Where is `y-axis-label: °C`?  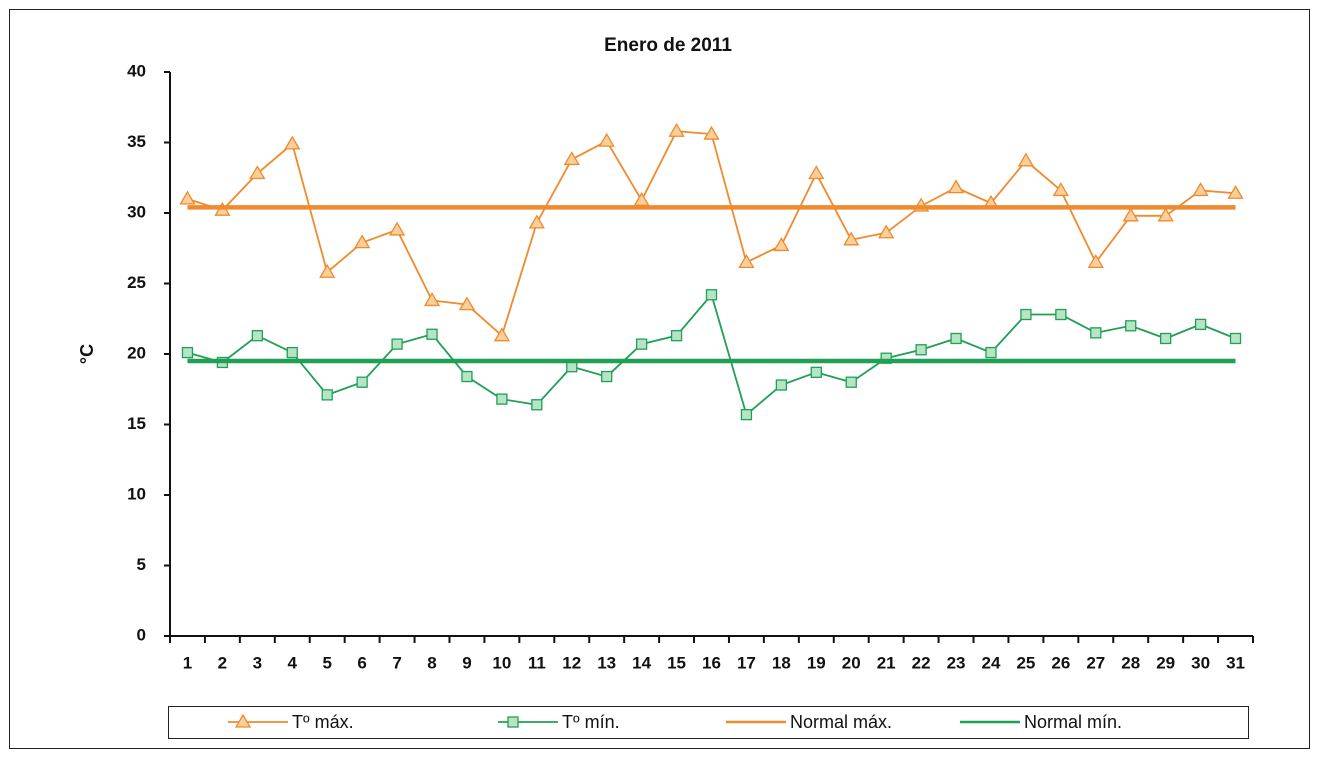
y-axis-label: °C is located at coordinates (87, 354).